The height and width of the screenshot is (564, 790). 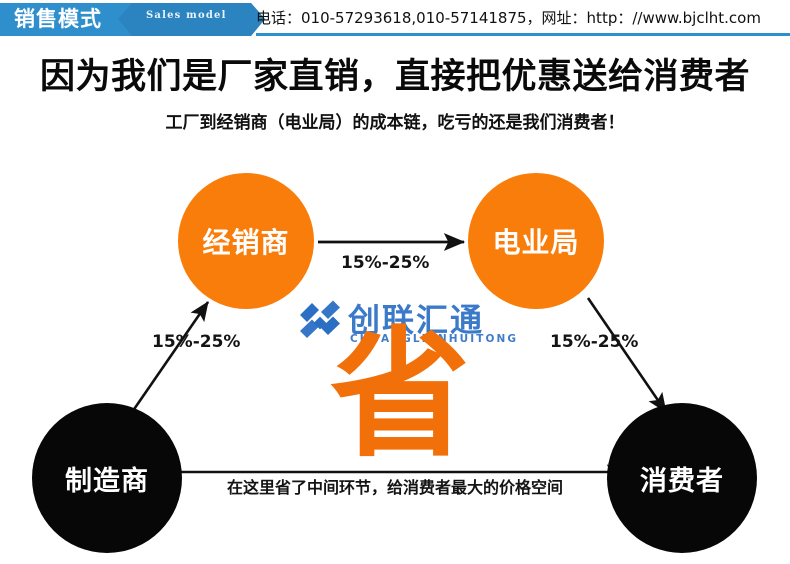 I want to click on node-manufacturer: 制造商, so click(x=107, y=478).